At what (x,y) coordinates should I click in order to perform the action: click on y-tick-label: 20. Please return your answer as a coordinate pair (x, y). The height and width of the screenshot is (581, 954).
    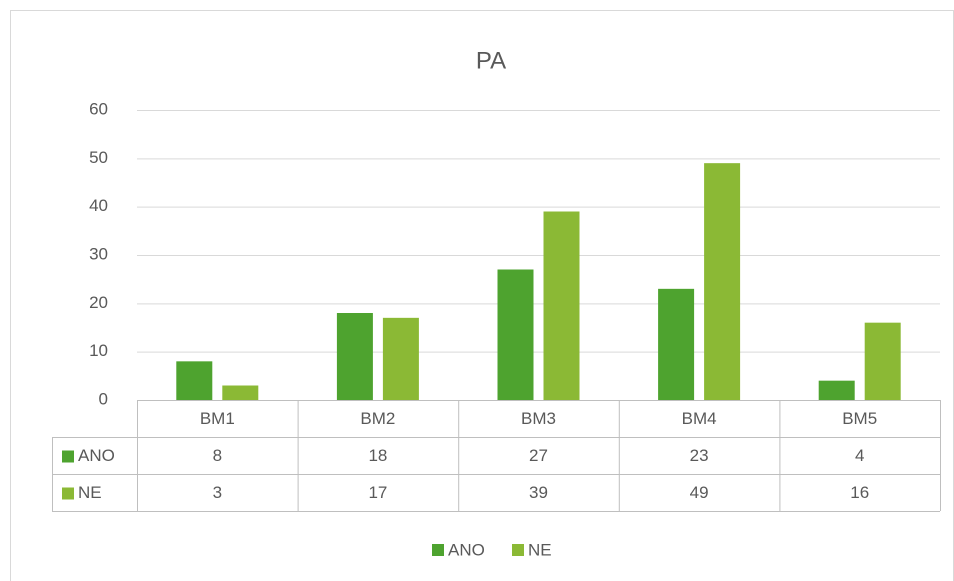
    Looking at the image, I should click on (98, 302).